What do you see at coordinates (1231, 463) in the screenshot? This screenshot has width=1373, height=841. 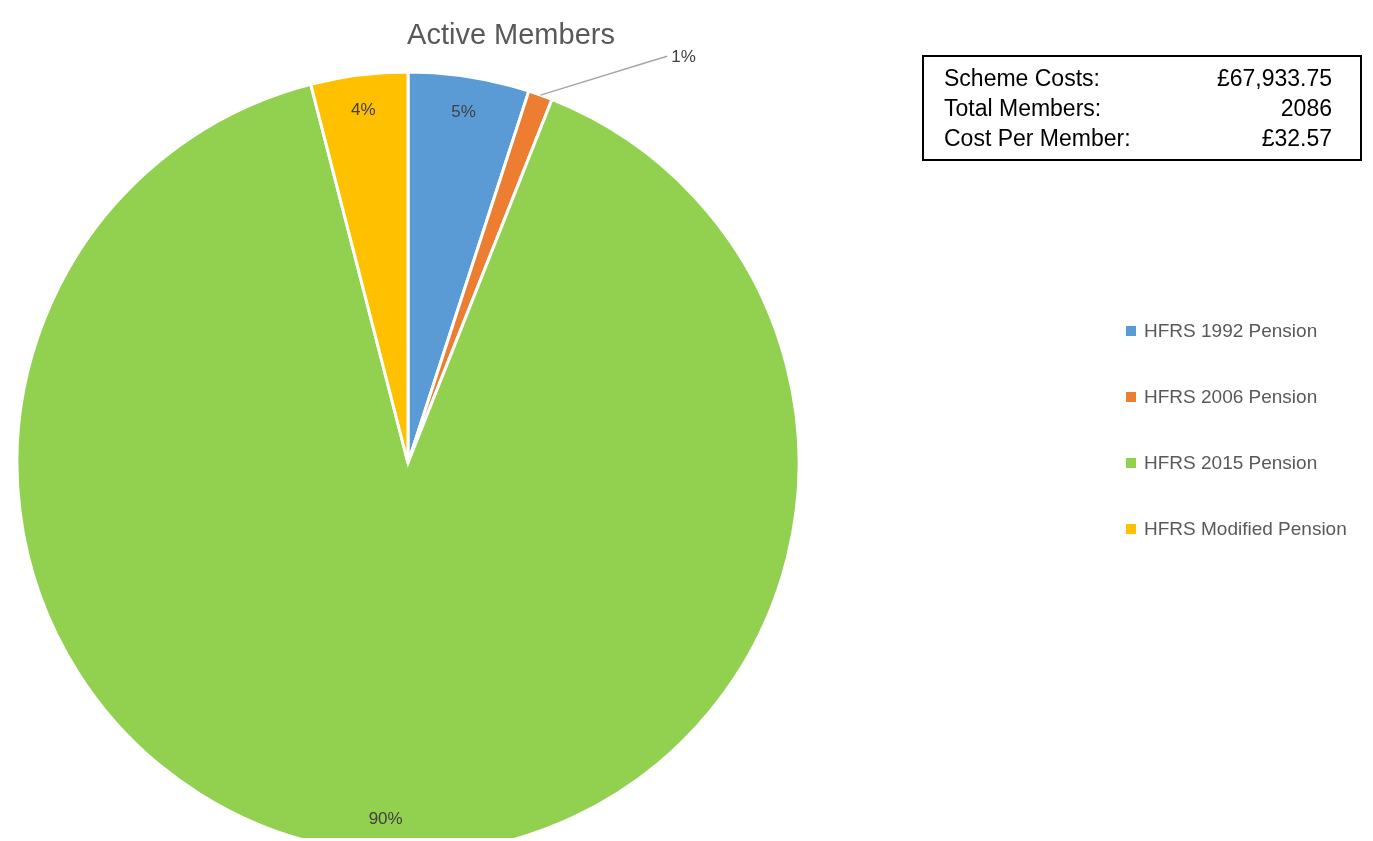 I see `legend-label: HFRS 2015 Pension` at bounding box center [1231, 463].